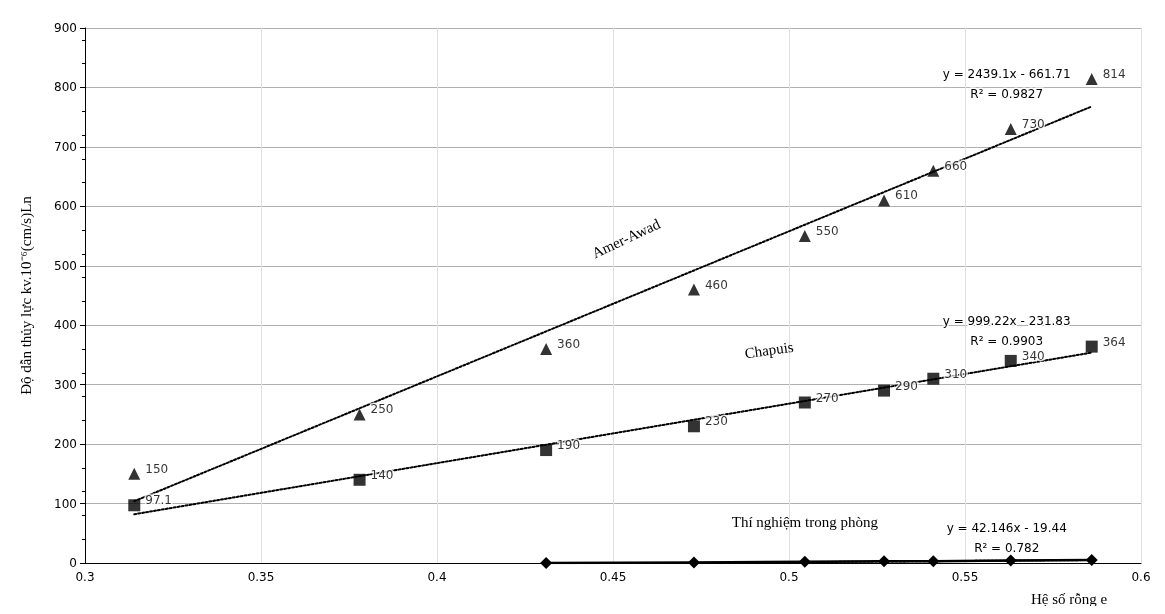  What do you see at coordinates (1007, 548) in the screenshot?
I see `annotation: R² = 0.782` at bounding box center [1007, 548].